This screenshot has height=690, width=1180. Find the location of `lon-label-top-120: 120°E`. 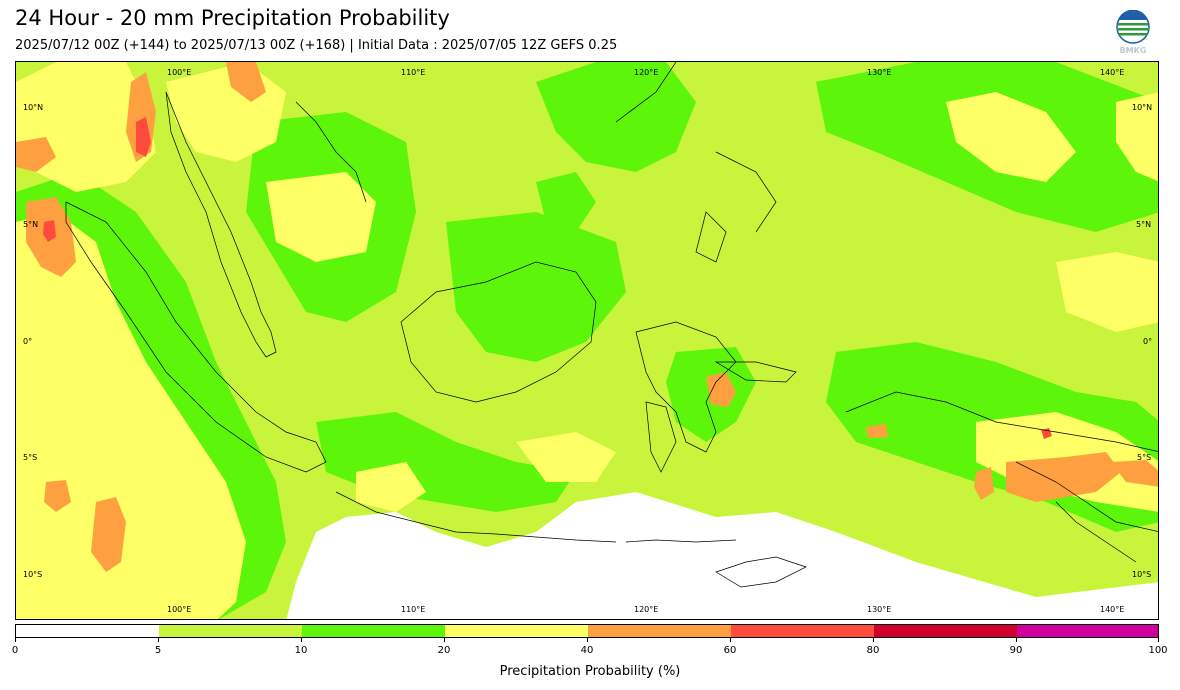

lon-label-top-120: 120°E is located at coordinates (646, 72).